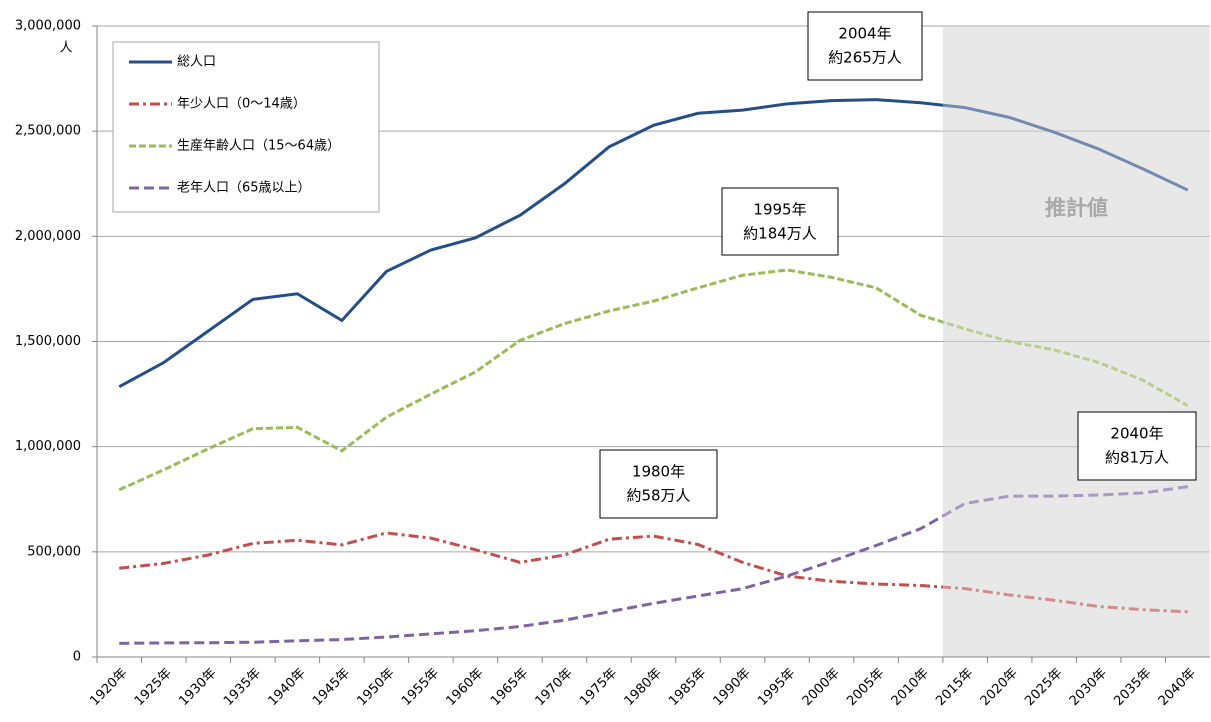  I want to click on x-tick-label: 1950年, so click(375, 687).